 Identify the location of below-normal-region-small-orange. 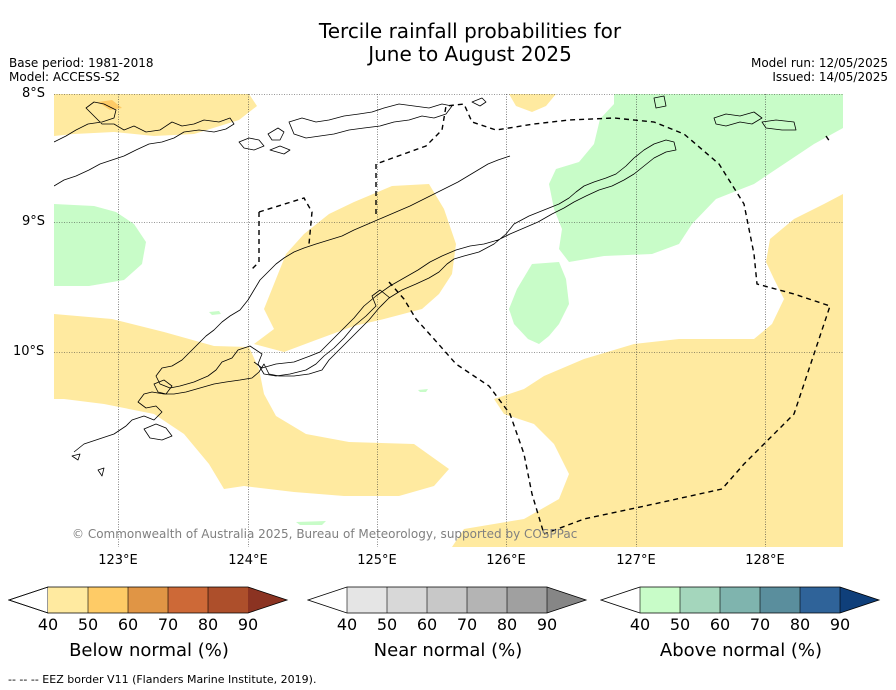
(110, 105).